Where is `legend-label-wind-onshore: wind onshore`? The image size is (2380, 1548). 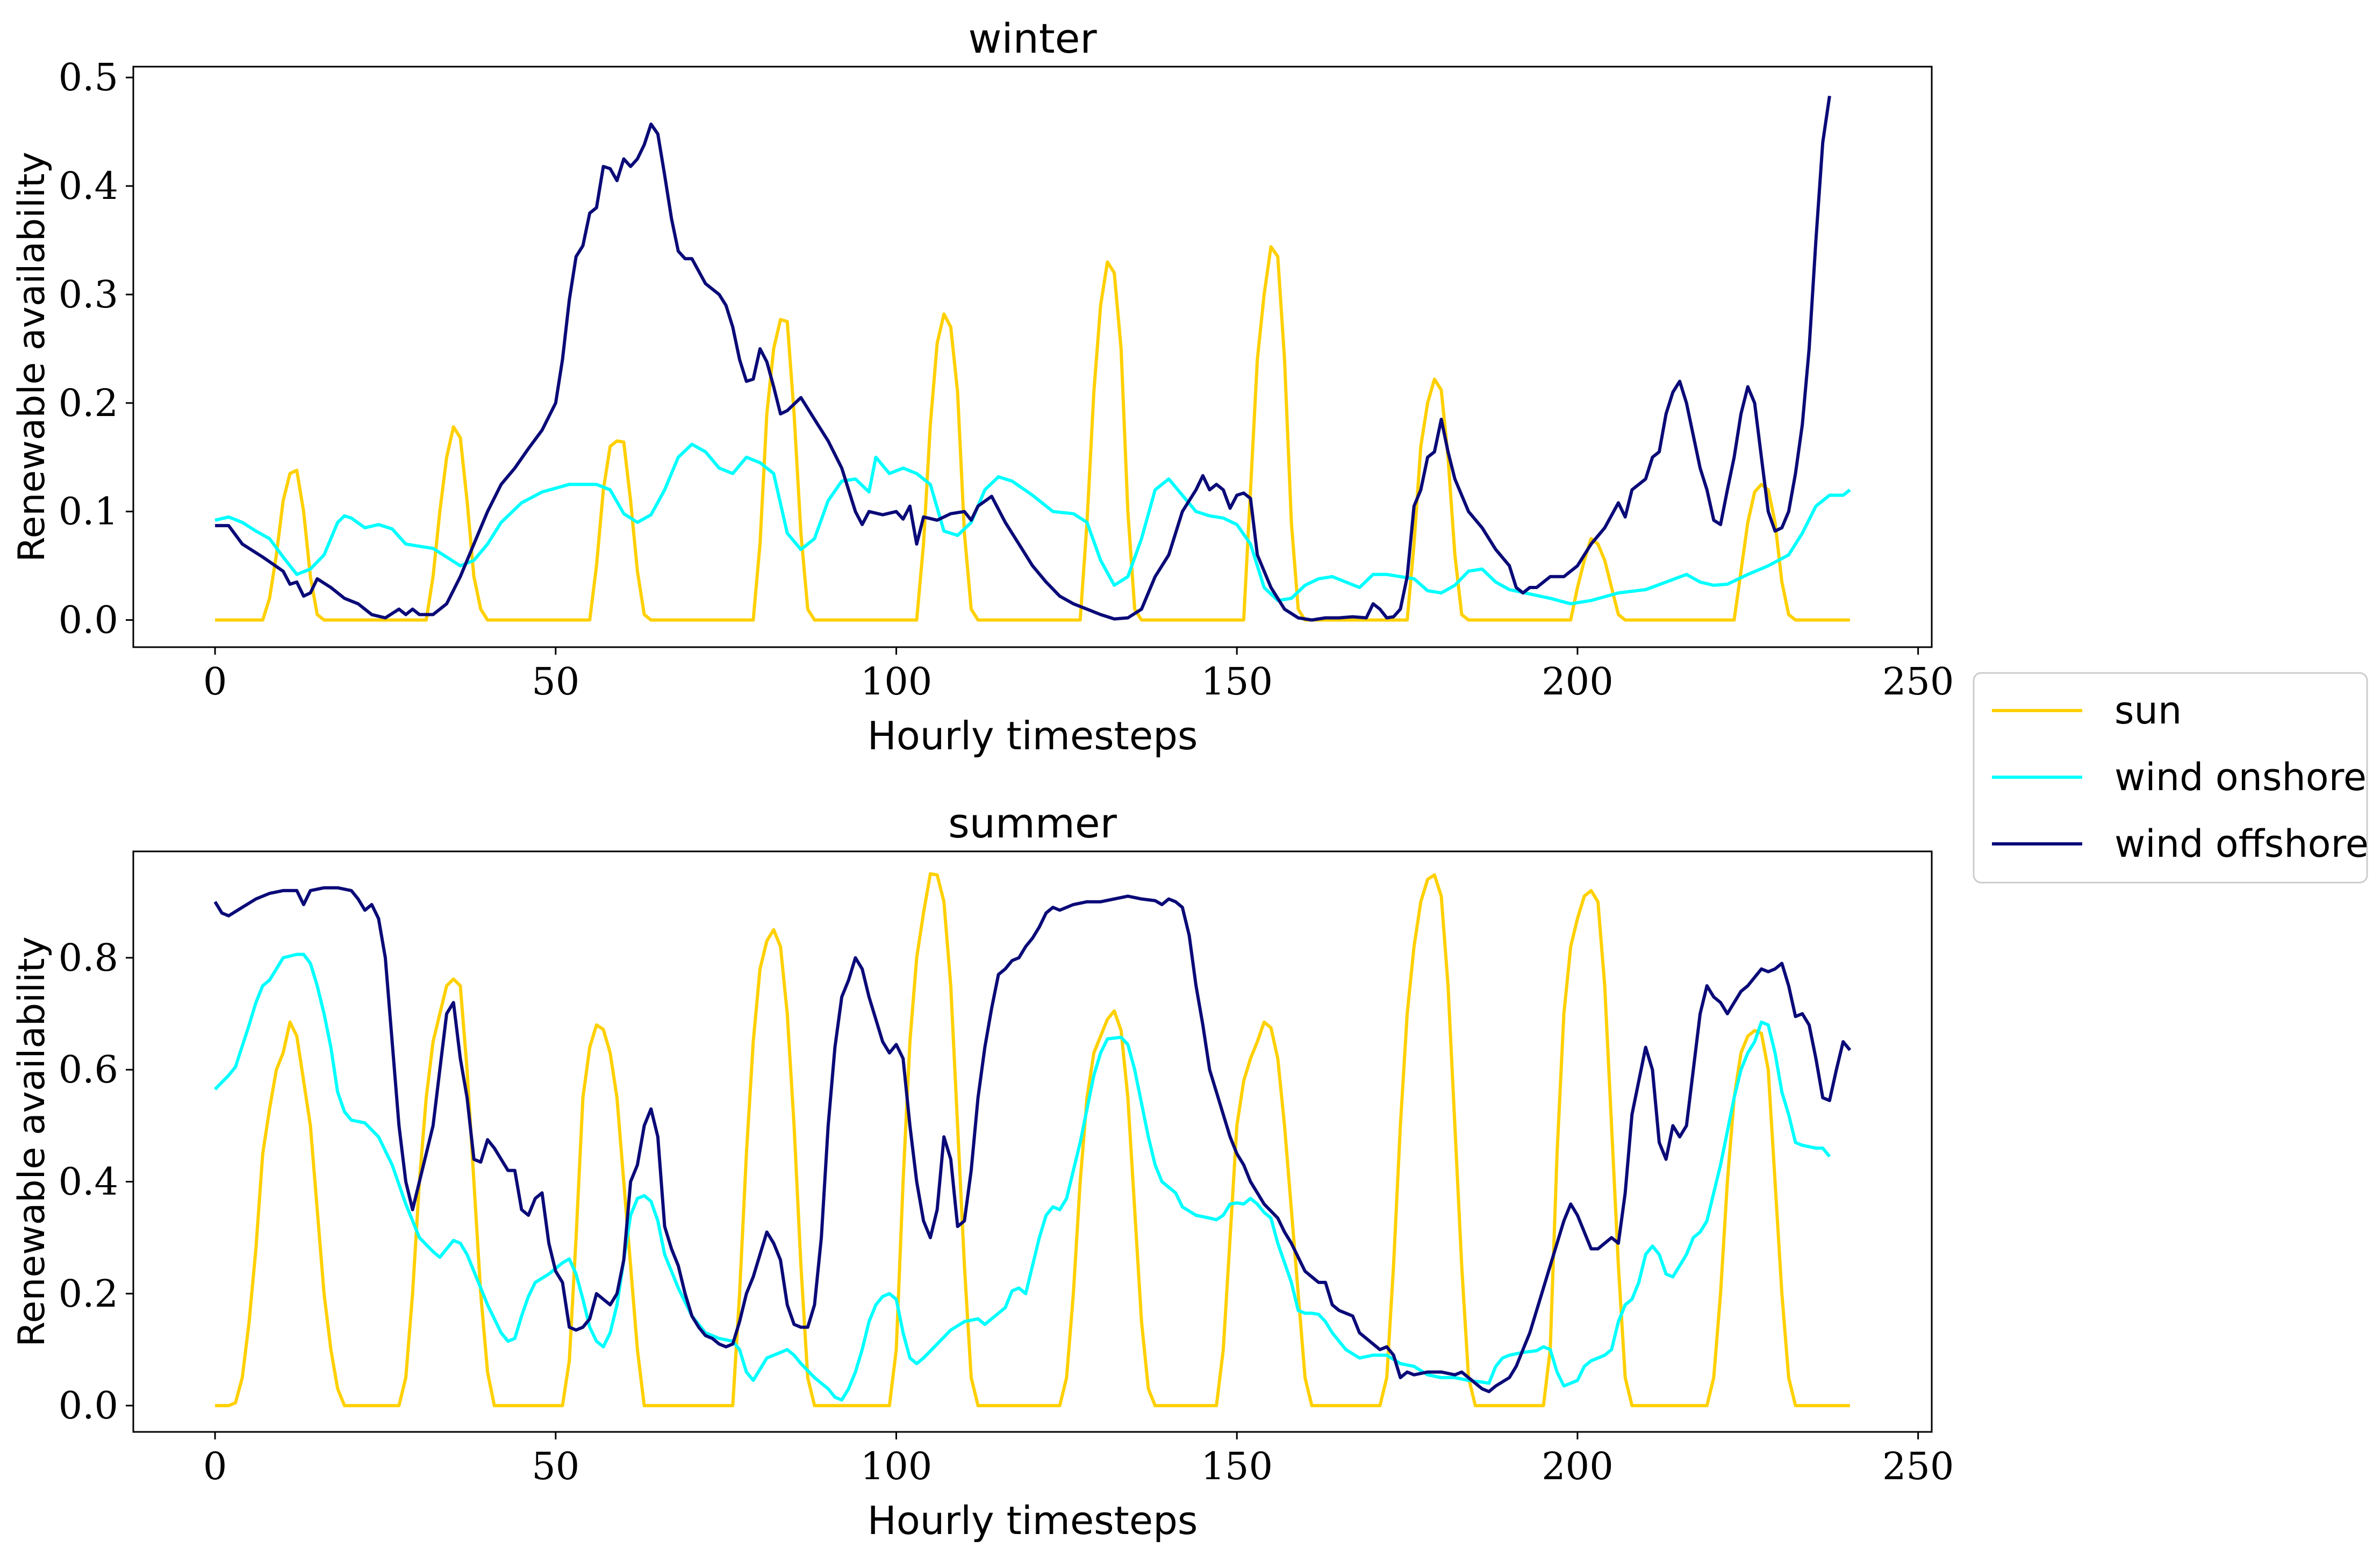 legend-label-wind-onshore: wind onshore is located at coordinates (2240, 777).